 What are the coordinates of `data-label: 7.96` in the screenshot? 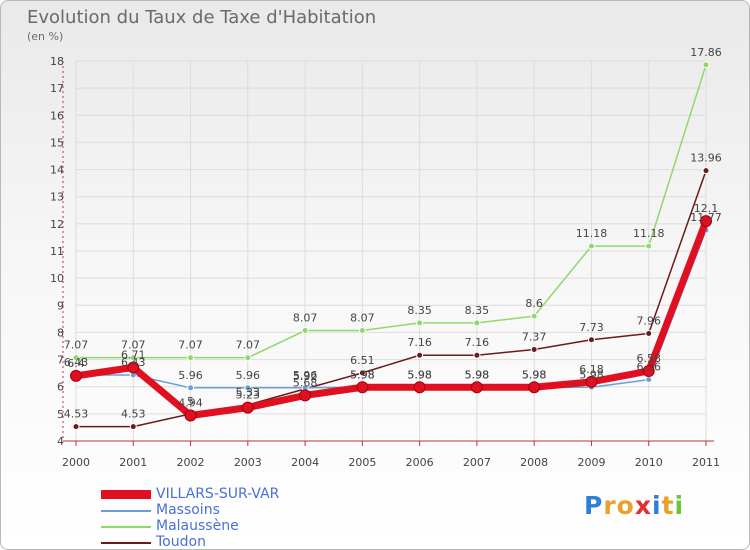 It's located at (648, 321).